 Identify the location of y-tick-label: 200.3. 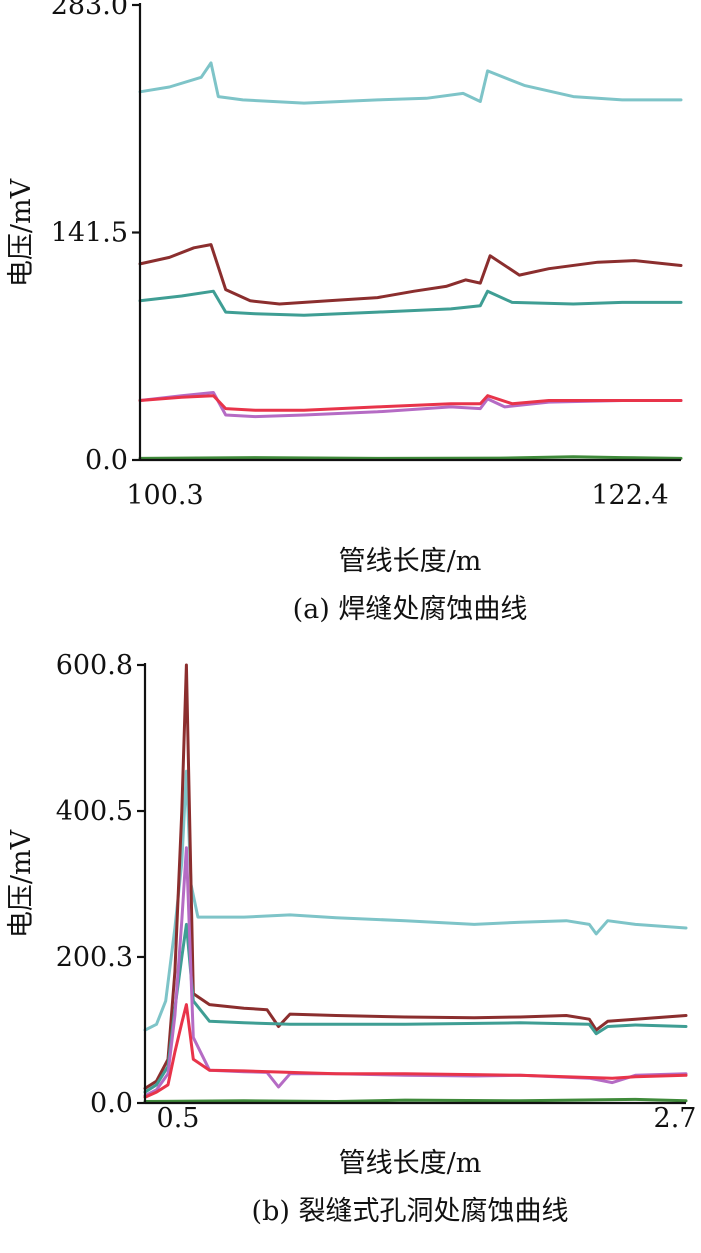
(94, 957).